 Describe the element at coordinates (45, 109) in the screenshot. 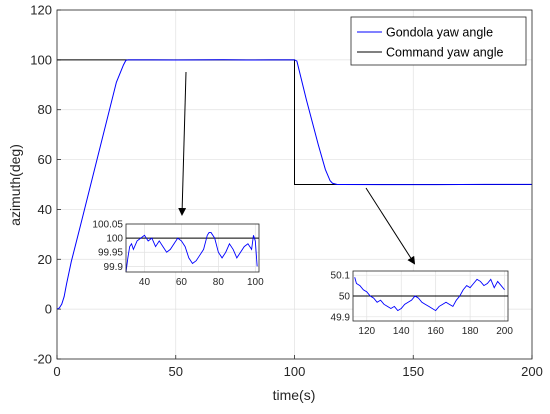

I see `y-tick-label: 80` at that location.